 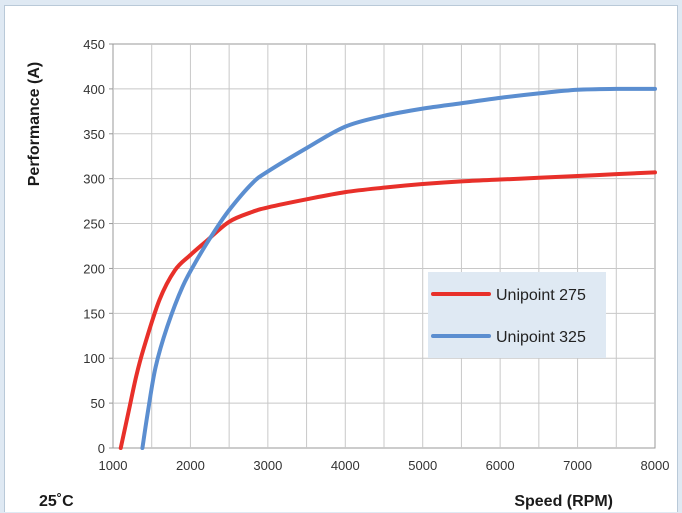 What do you see at coordinates (94, 134) in the screenshot?
I see `y-tick-label: 350` at bounding box center [94, 134].